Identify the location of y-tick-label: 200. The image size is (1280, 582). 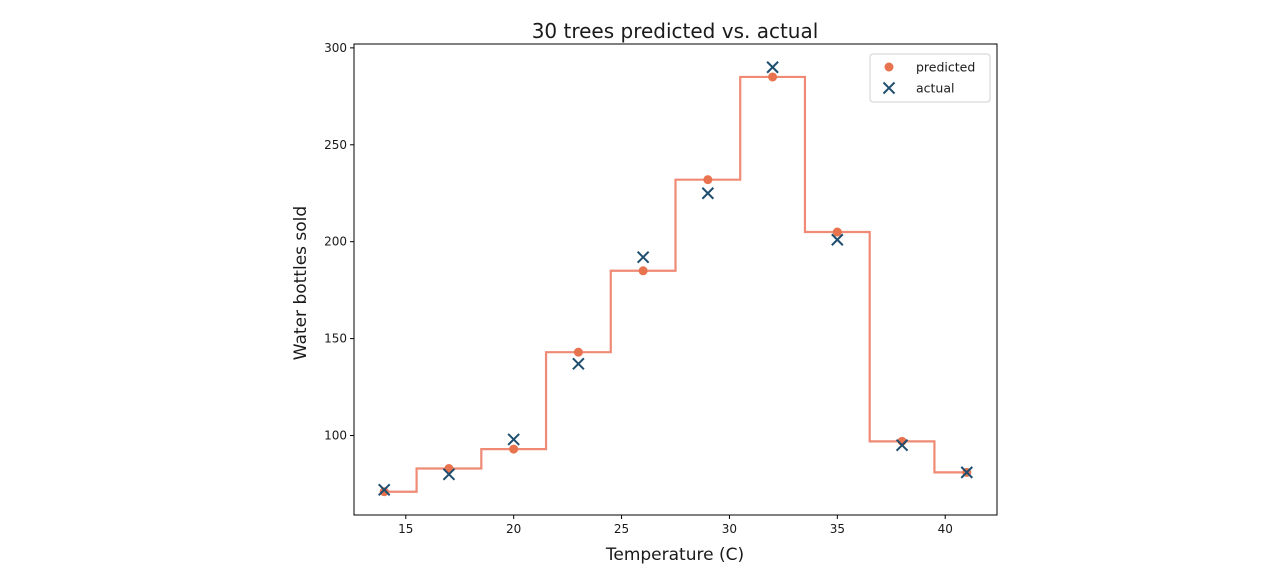
(335, 242).